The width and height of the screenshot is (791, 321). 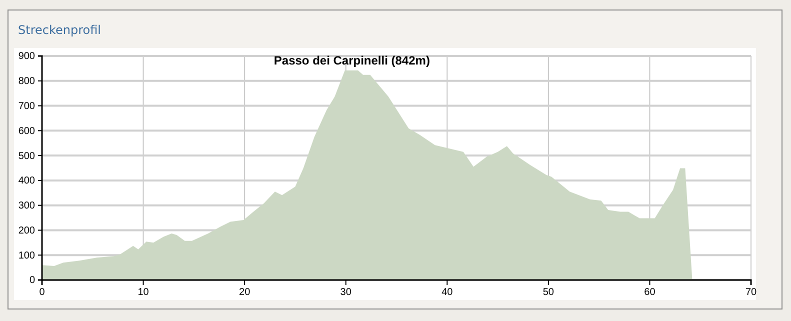 What do you see at coordinates (60, 30) in the screenshot?
I see `chart-title: Streckenprofil` at bounding box center [60, 30].